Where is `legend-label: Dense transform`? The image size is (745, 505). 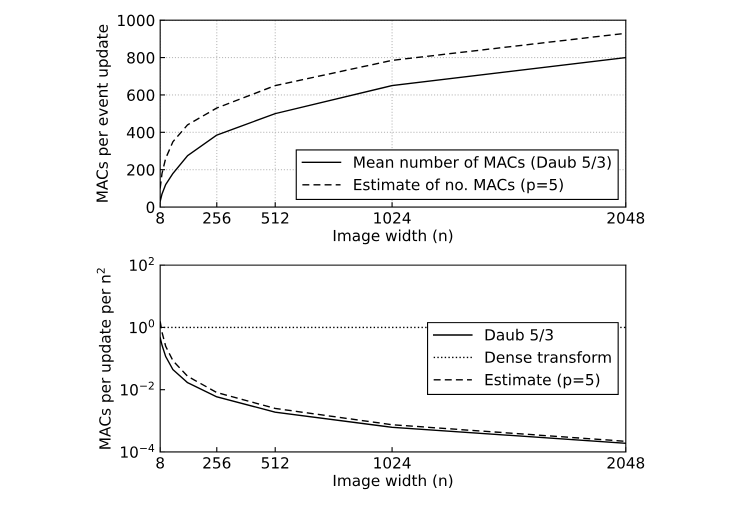 legend-label: Dense transform is located at coordinates (548, 357).